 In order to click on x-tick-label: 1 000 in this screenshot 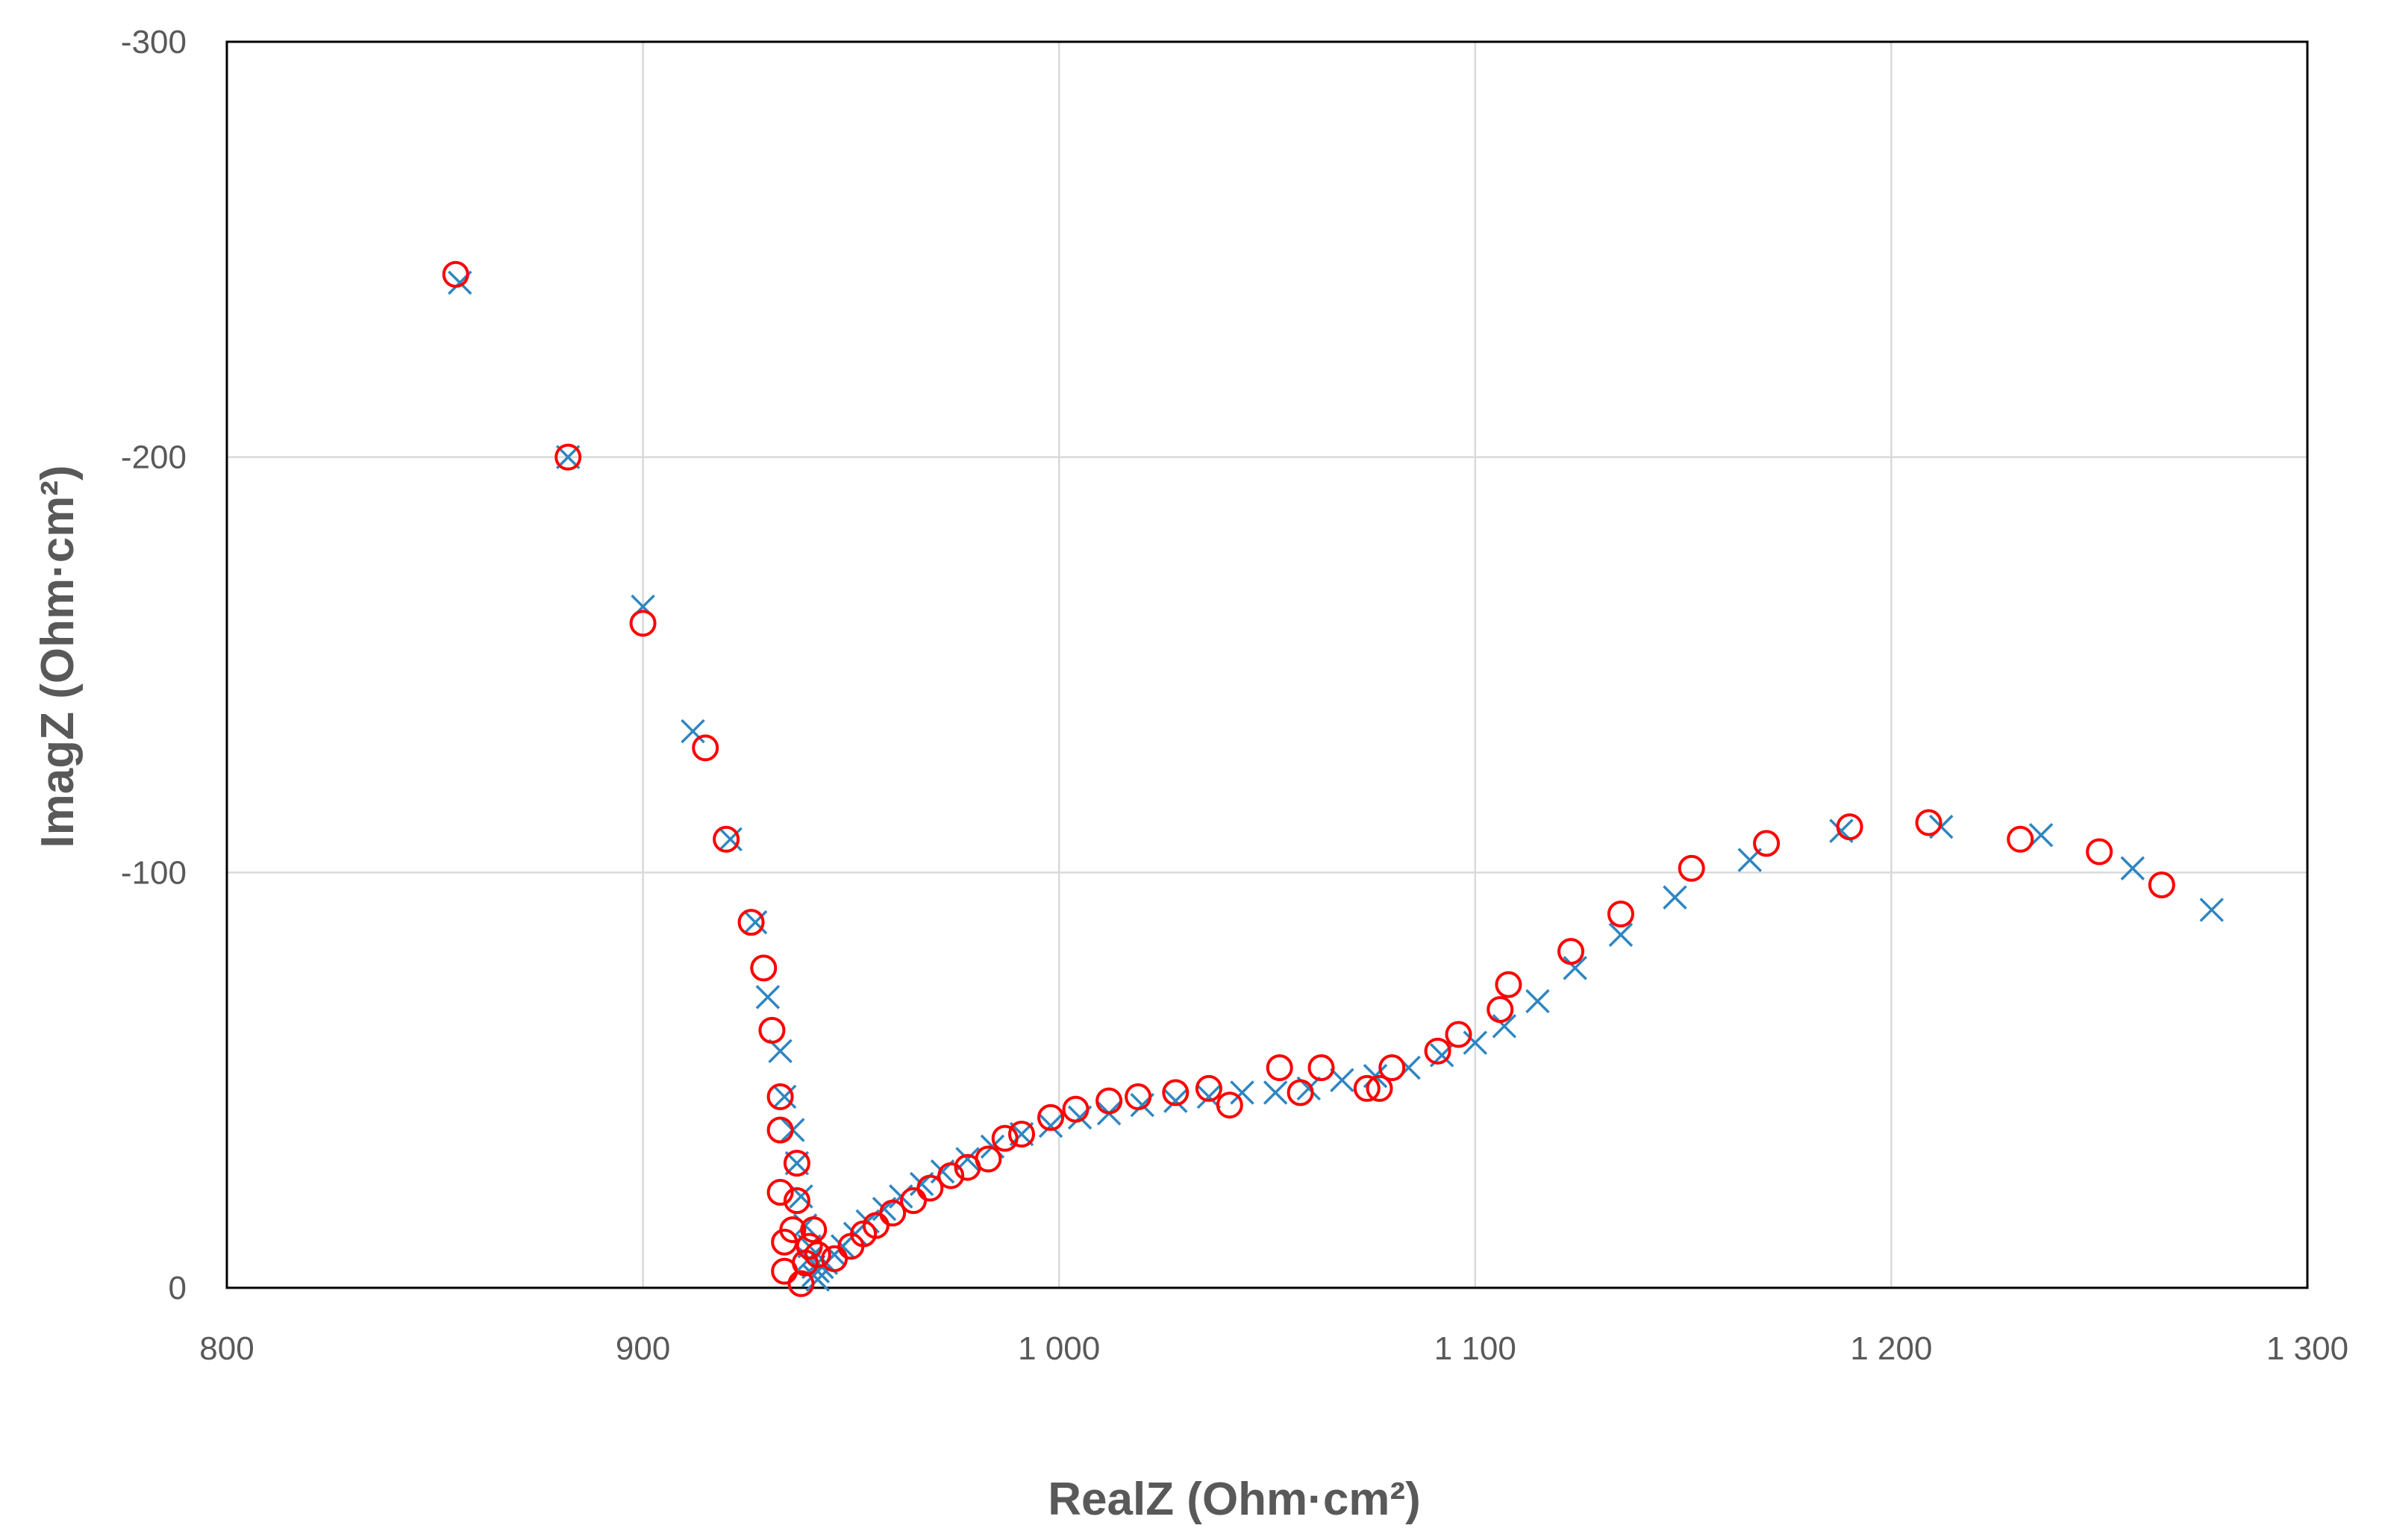, I will do `click(1059, 1348)`.